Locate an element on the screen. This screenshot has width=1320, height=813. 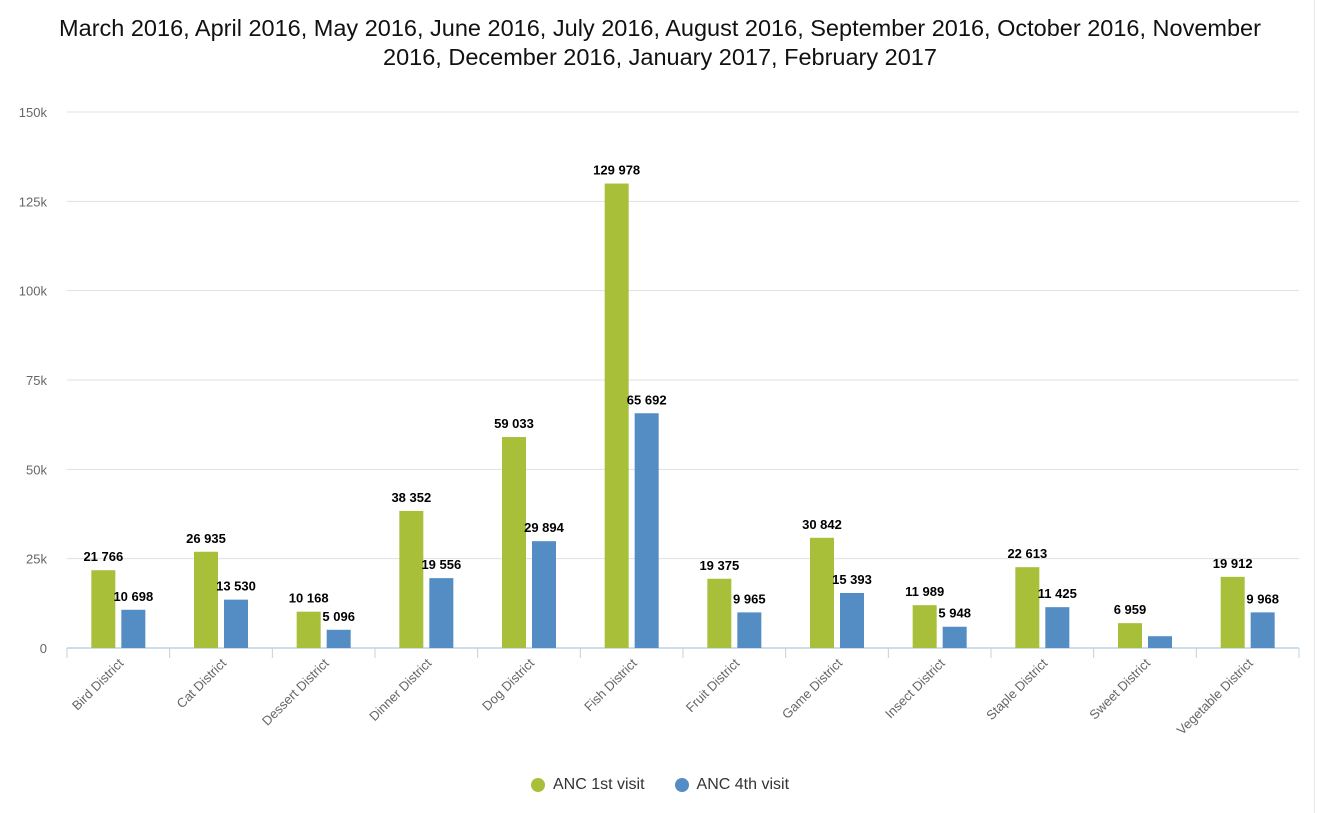
data-label: 22 613 is located at coordinates (1027, 553).